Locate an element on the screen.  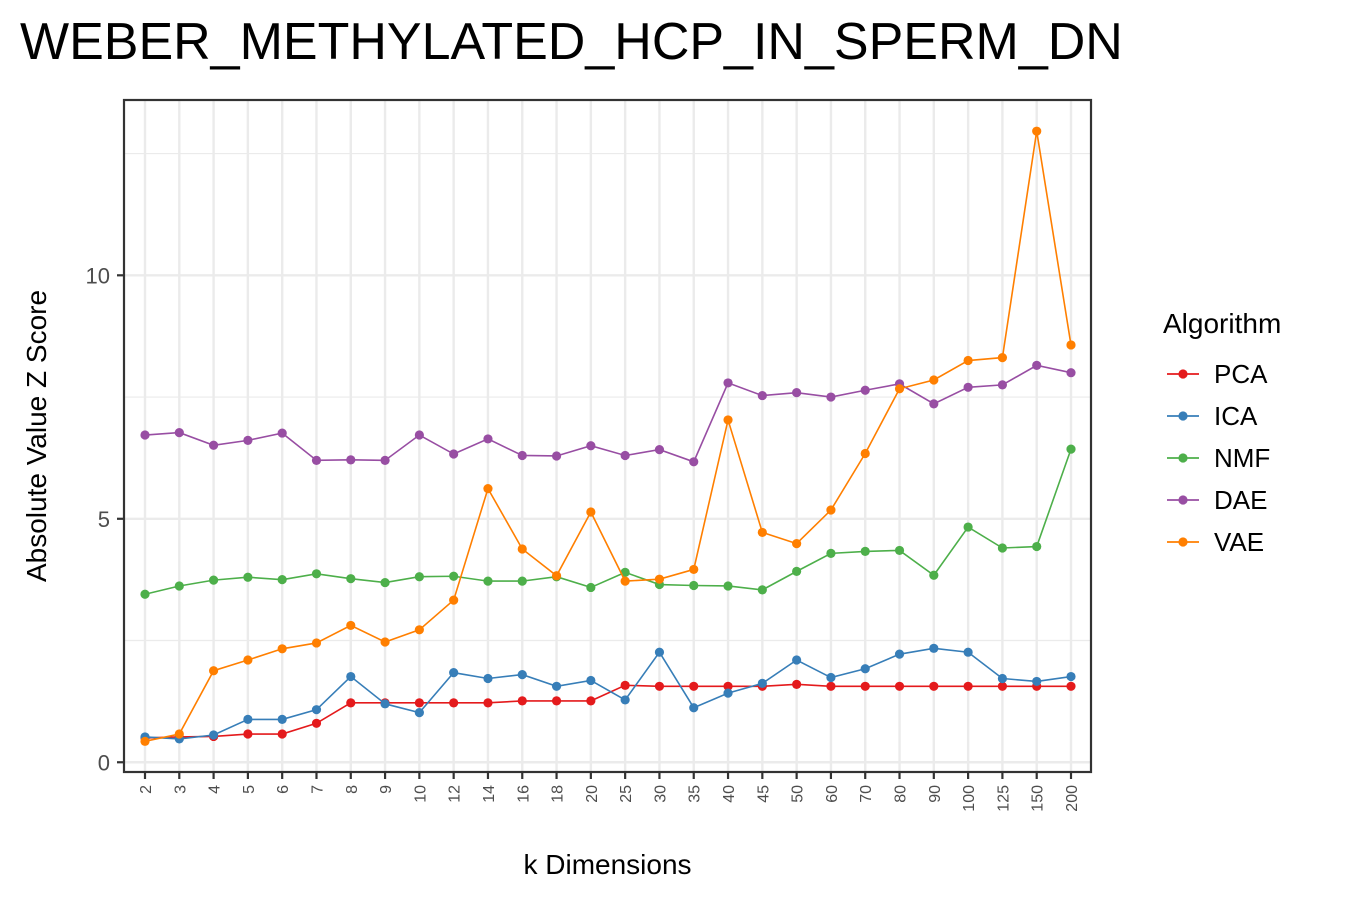
x-tick-label: 90 is located at coordinates (935, 794).